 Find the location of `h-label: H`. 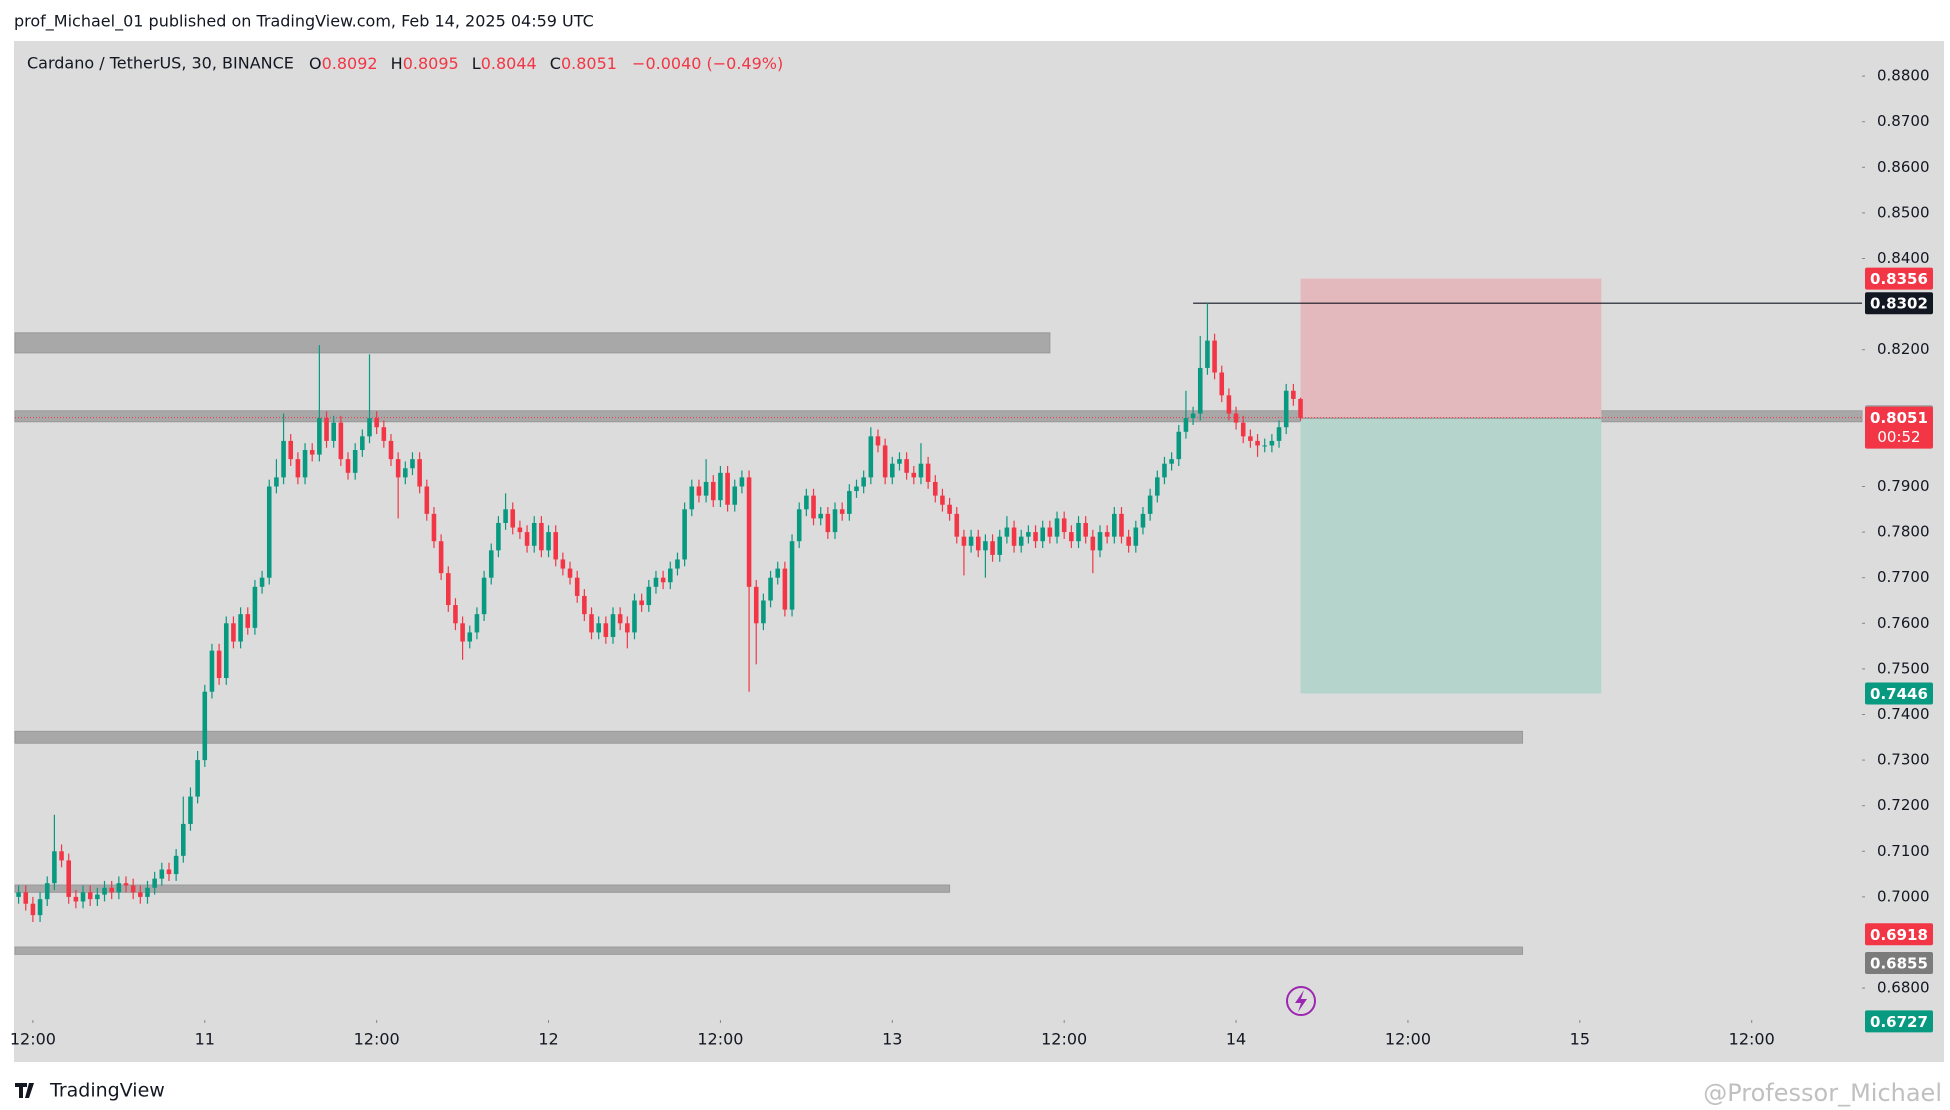

h-label: H is located at coordinates (397, 63).